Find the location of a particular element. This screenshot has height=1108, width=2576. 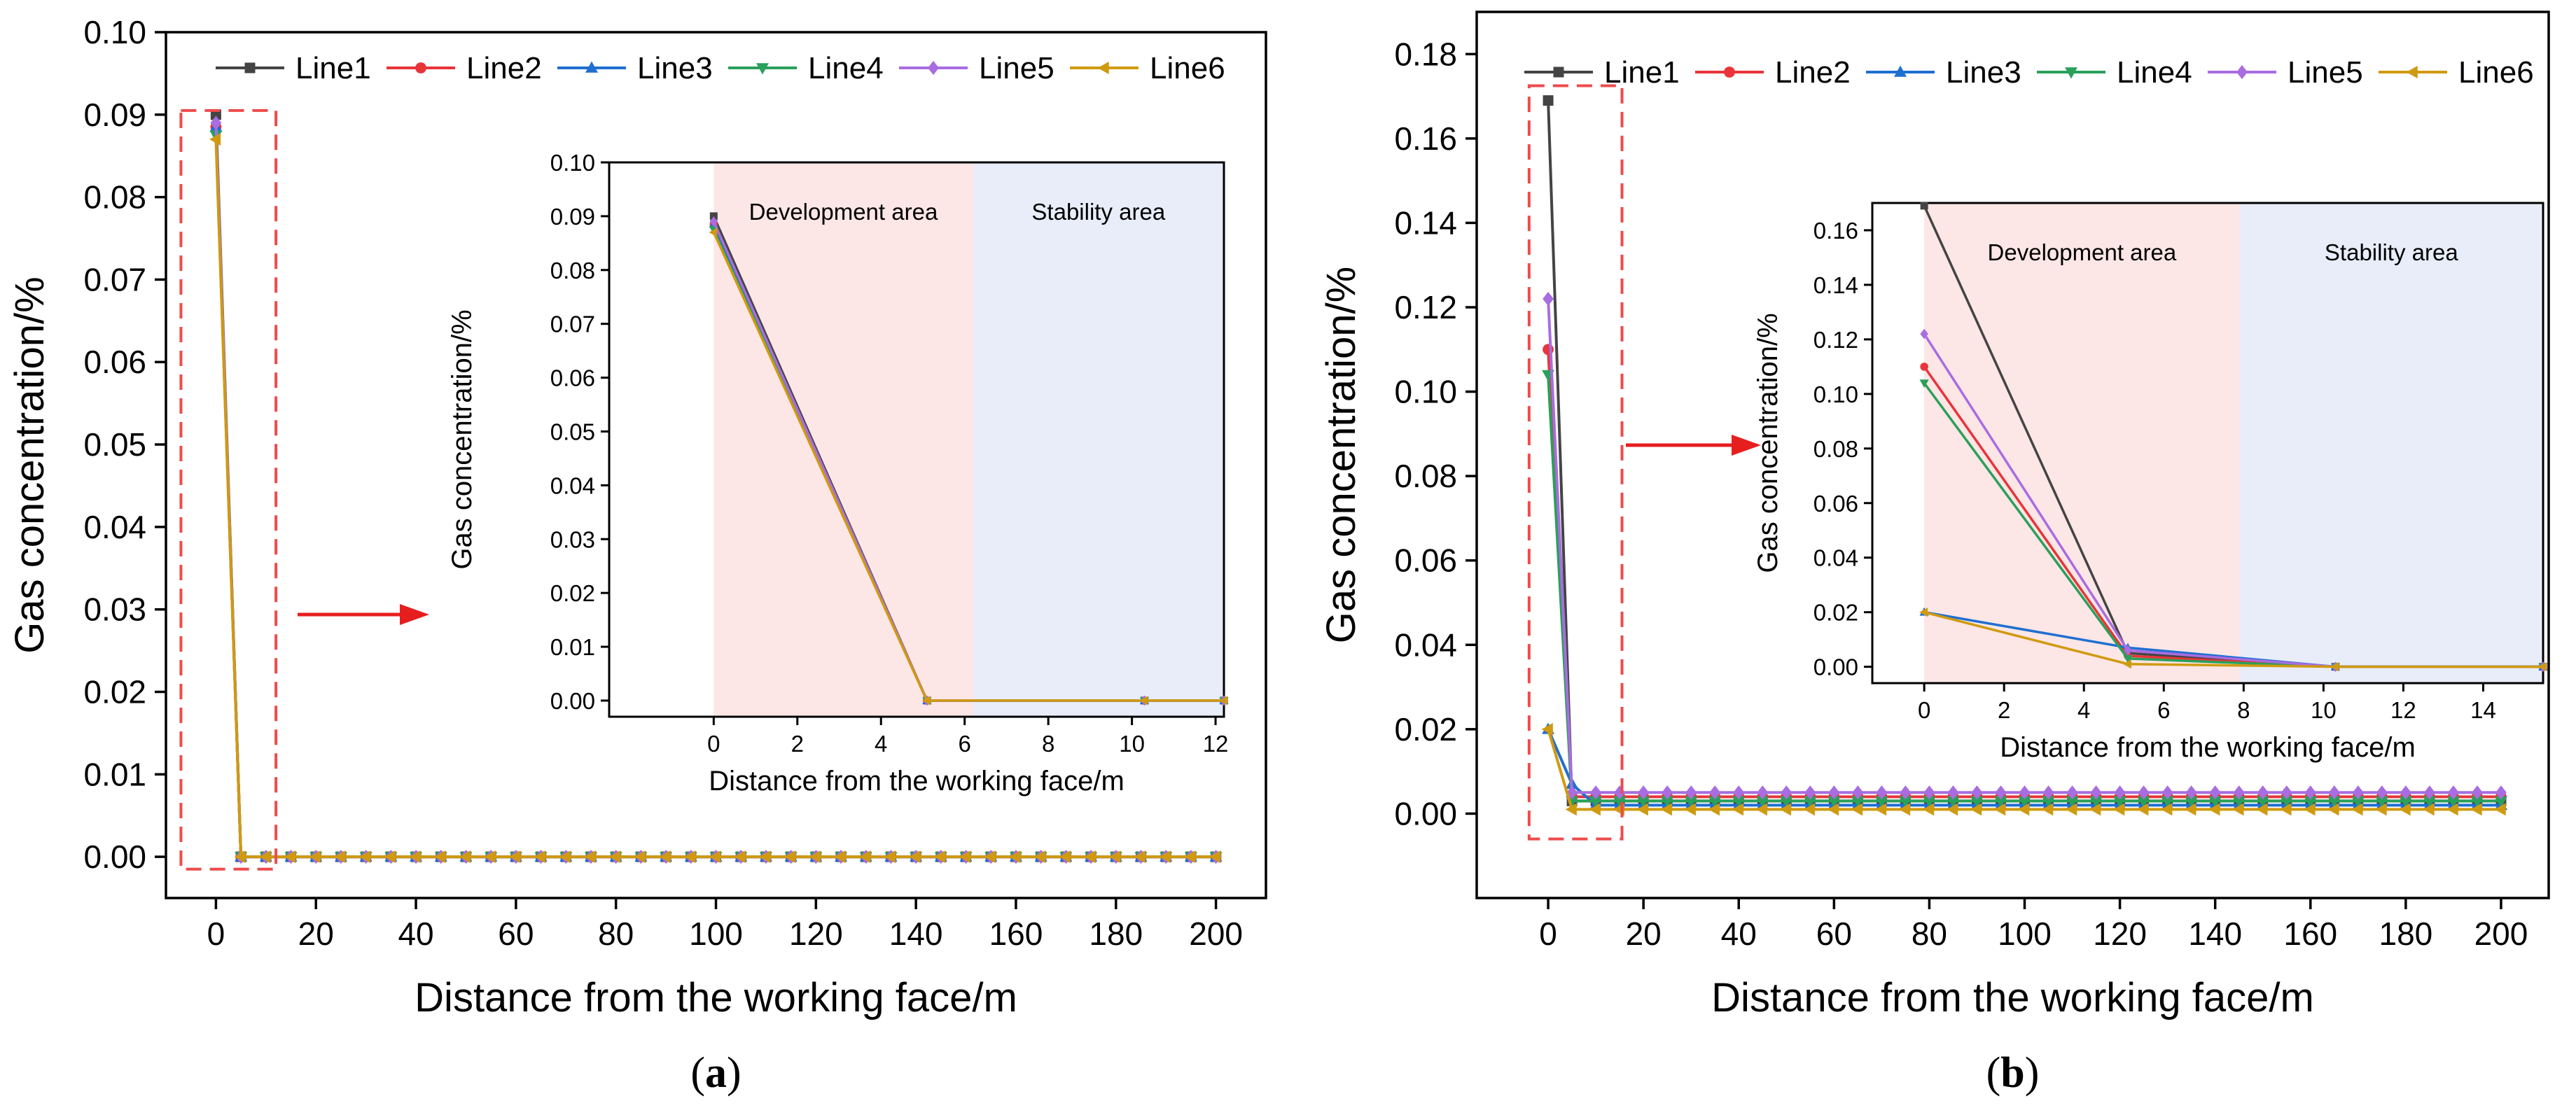

legend-label: Line2 is located at coordinates (504, 68).